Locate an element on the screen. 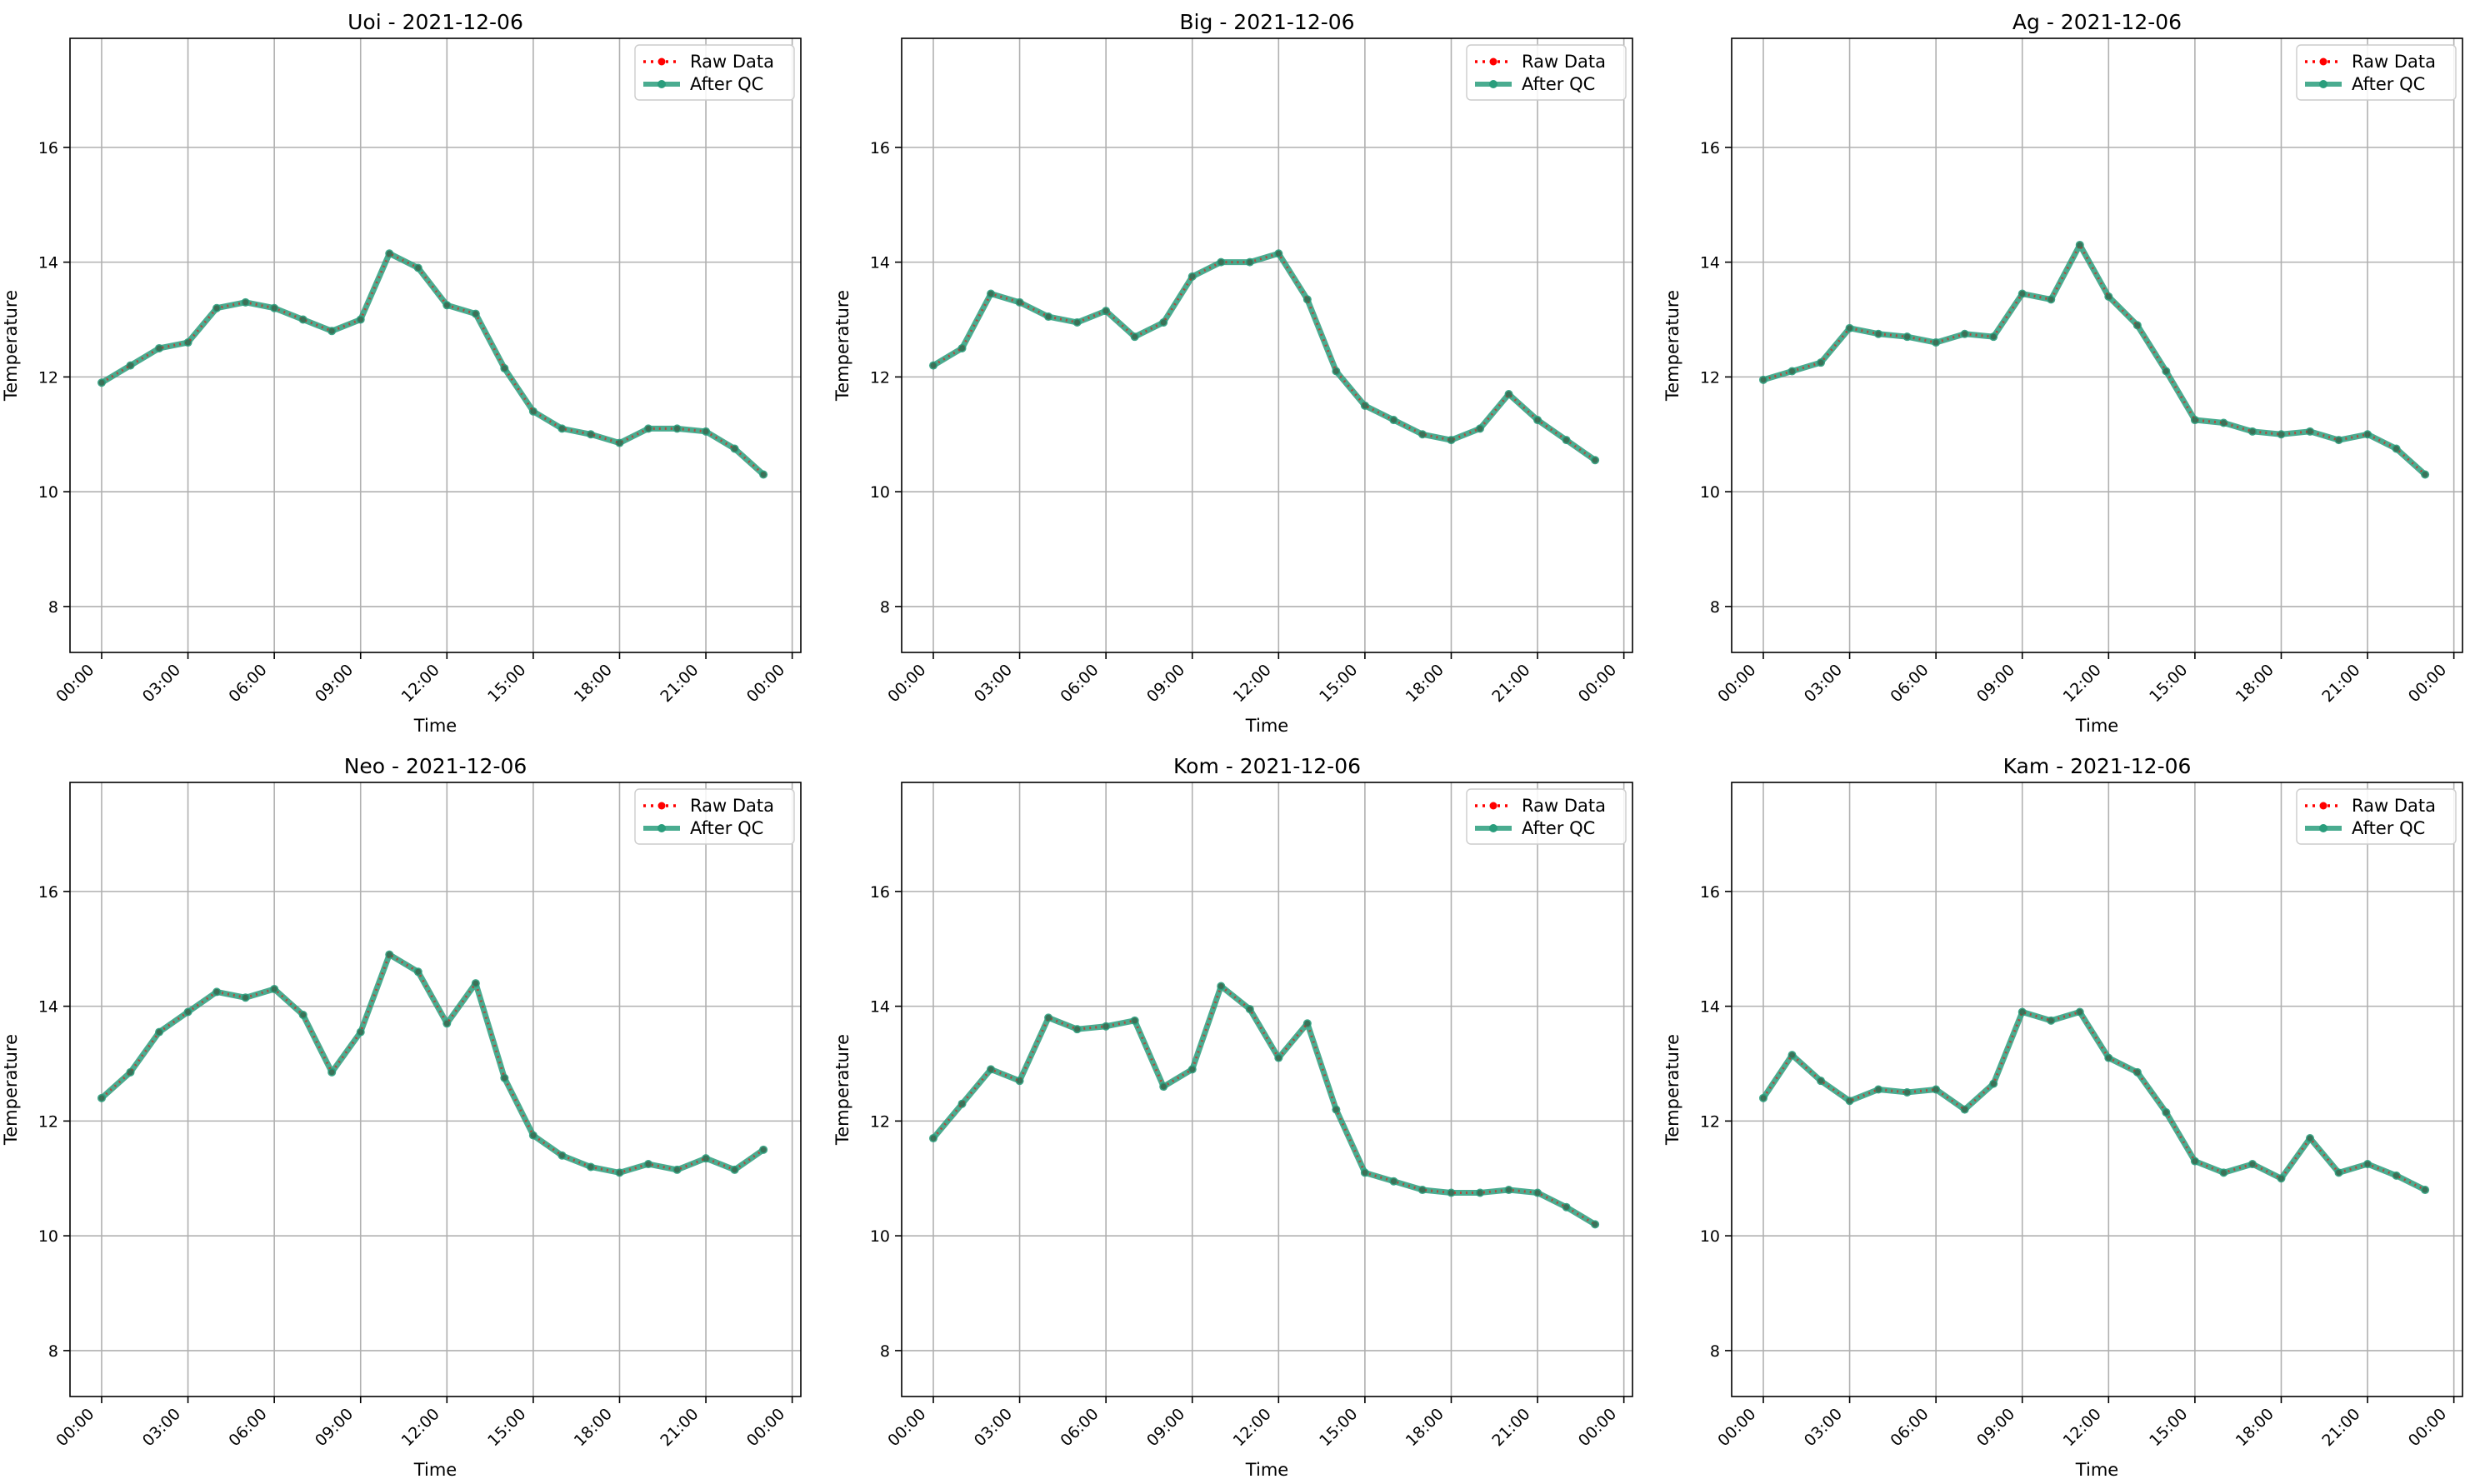 Image resolution: width=2485 pixels, height=1484 pixels. x-tick-label: 03:00 is located at coordinates (161, 683).